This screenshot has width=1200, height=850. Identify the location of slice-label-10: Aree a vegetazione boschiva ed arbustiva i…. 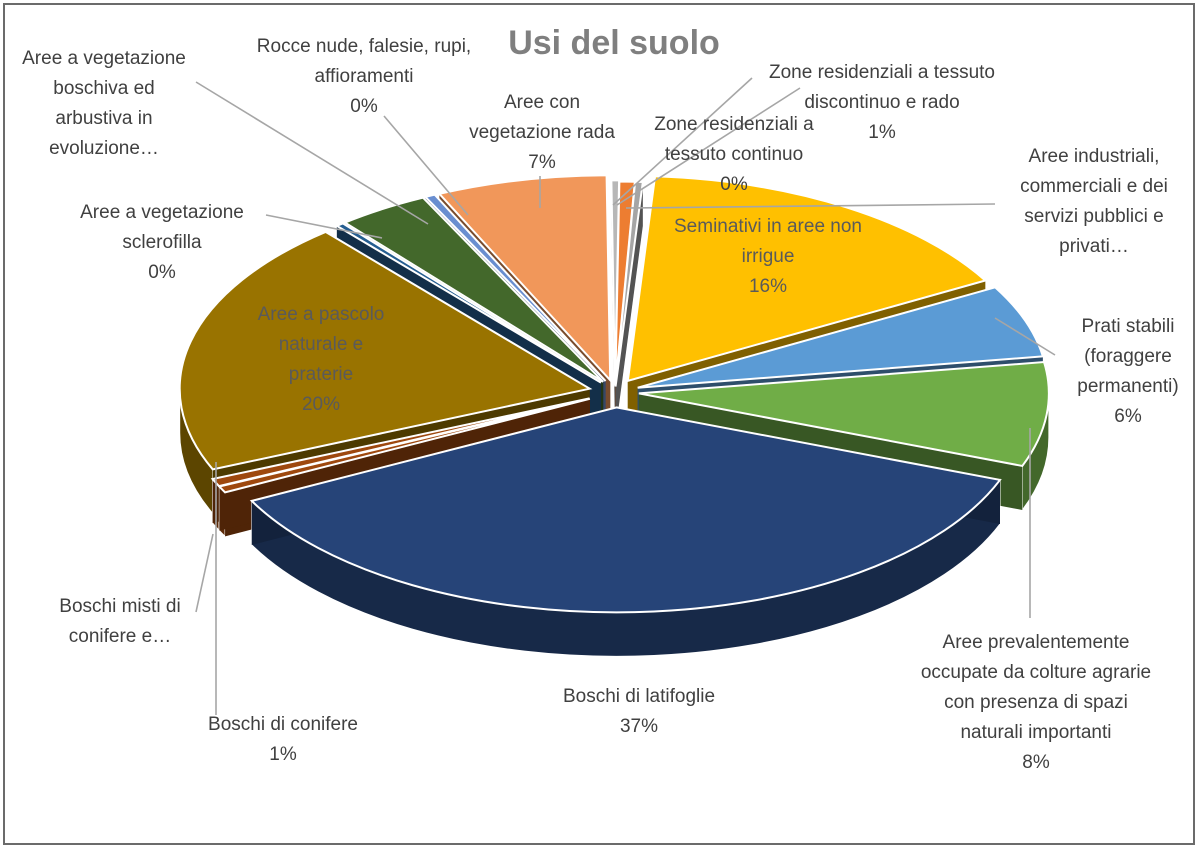
(104, 103).